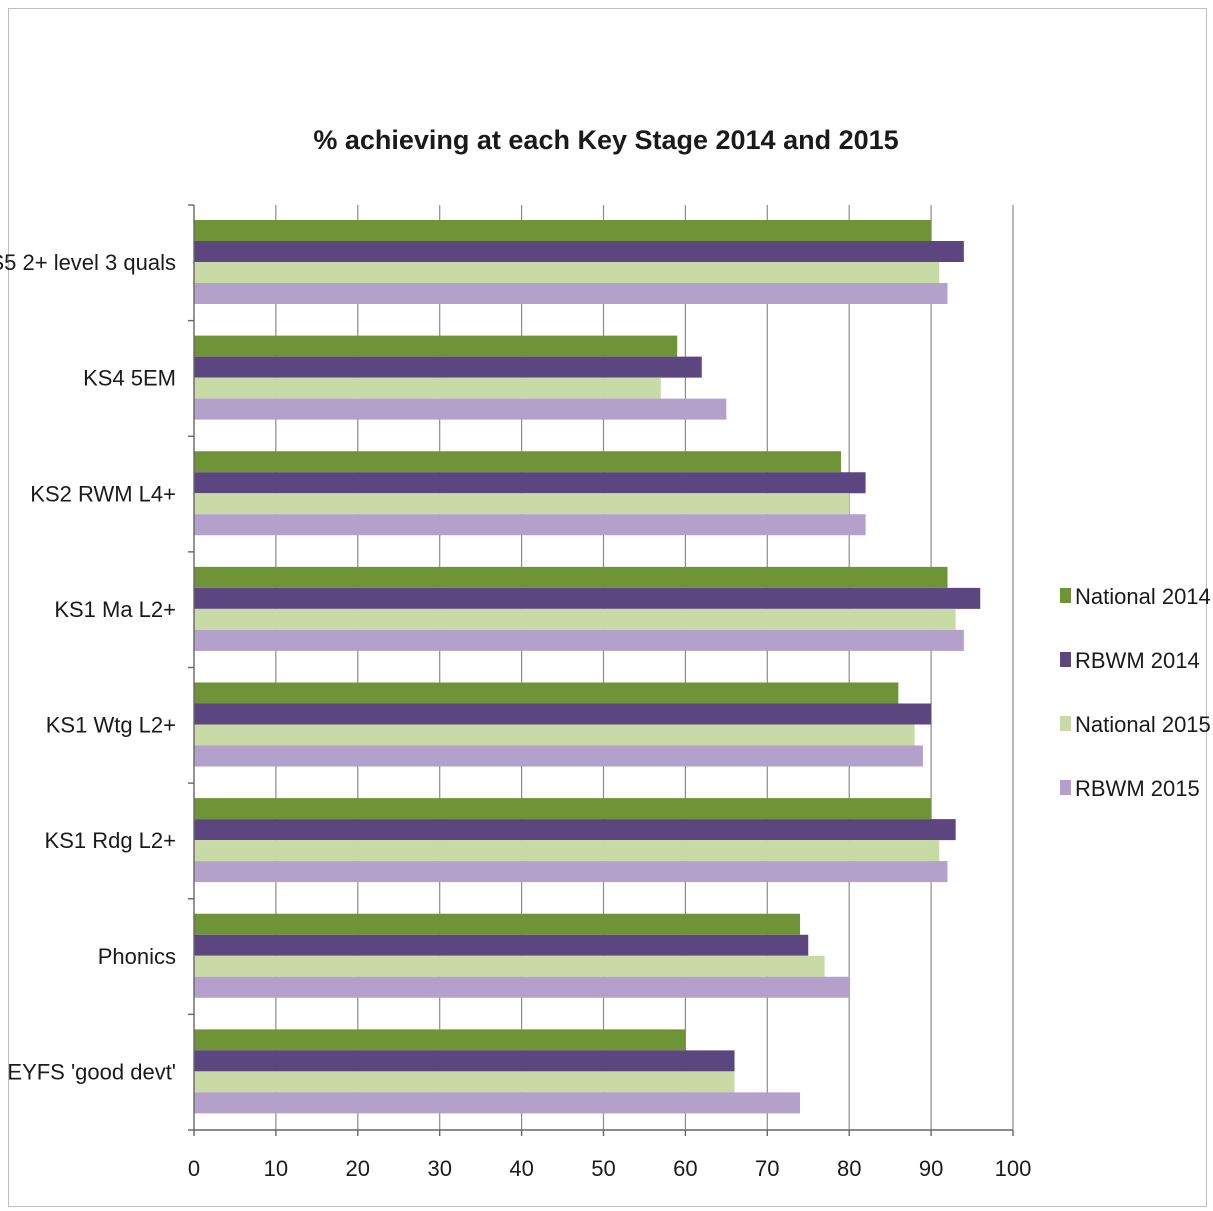 This screenshot has width=1213, height=1211. I want to click on x-tick-labels: 0 10 20 30 40 50 60 70 80 90 100, so click(609, 1168).